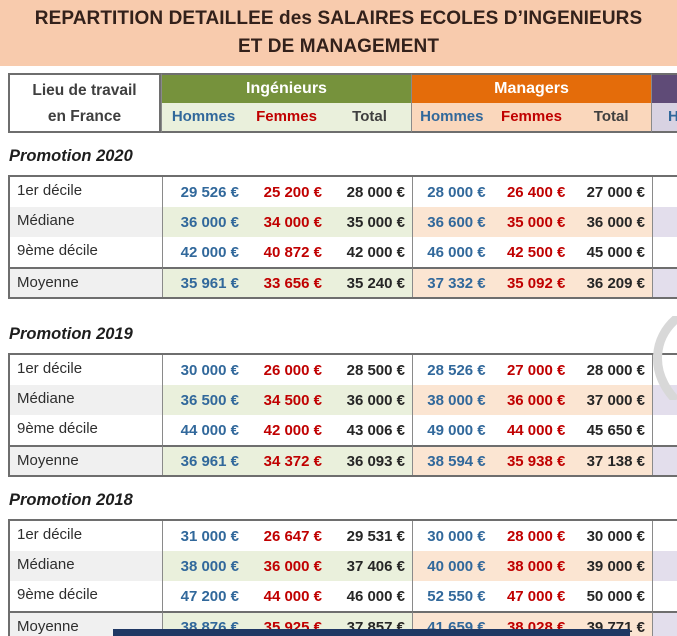  Describe the element at coordinates (536, 222) in the screenshot. I see `salary-value-femmes: 35 000 €` at that location.